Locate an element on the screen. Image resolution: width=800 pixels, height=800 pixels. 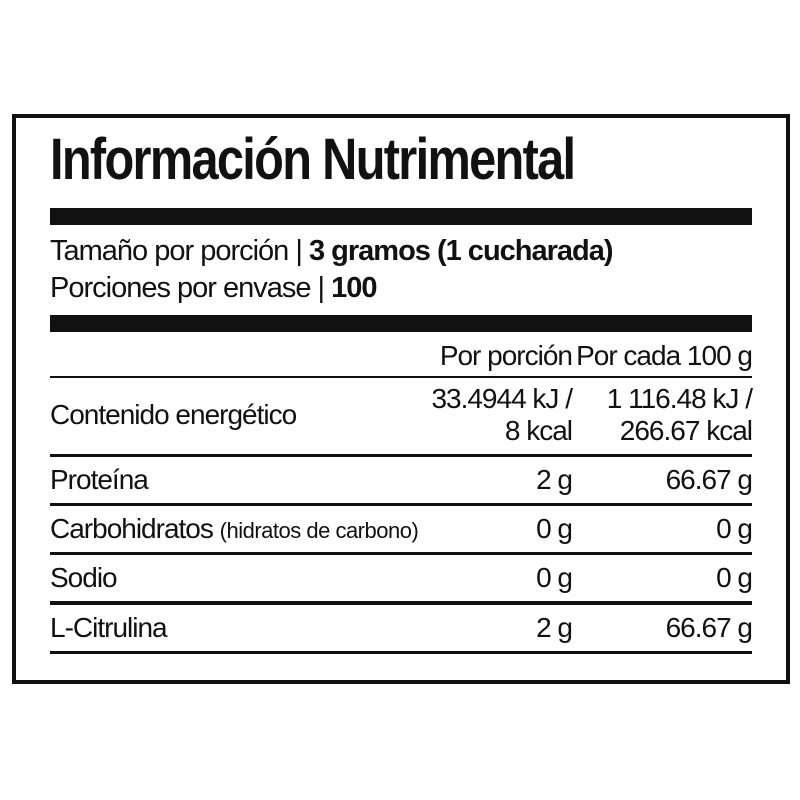
header-per-100g: Por cada 100 g is located at coordinates (664, 355).